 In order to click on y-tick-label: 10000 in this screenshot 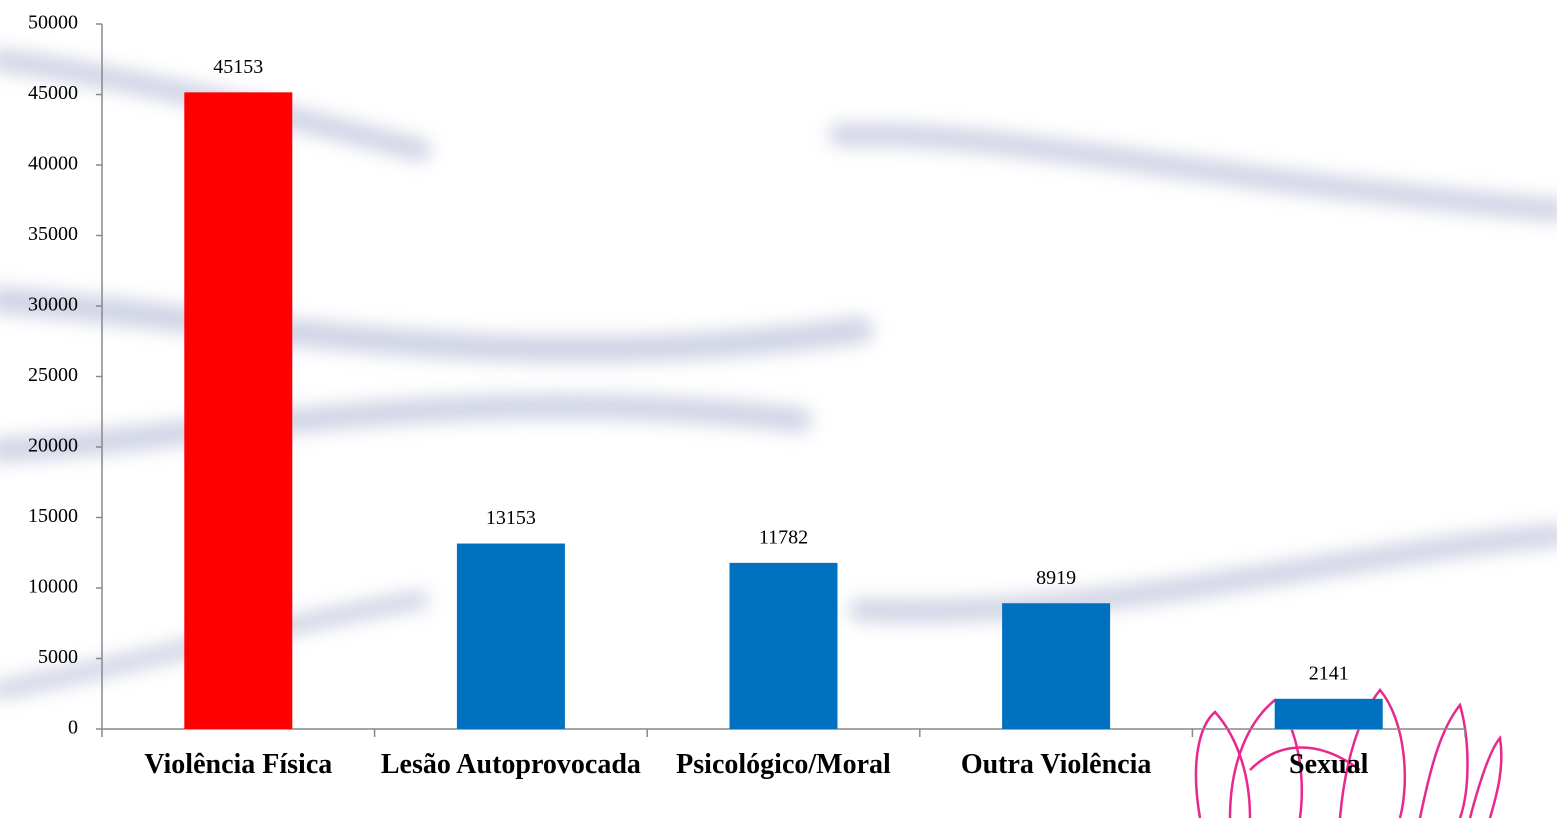, I will do `click(53, 587)`.